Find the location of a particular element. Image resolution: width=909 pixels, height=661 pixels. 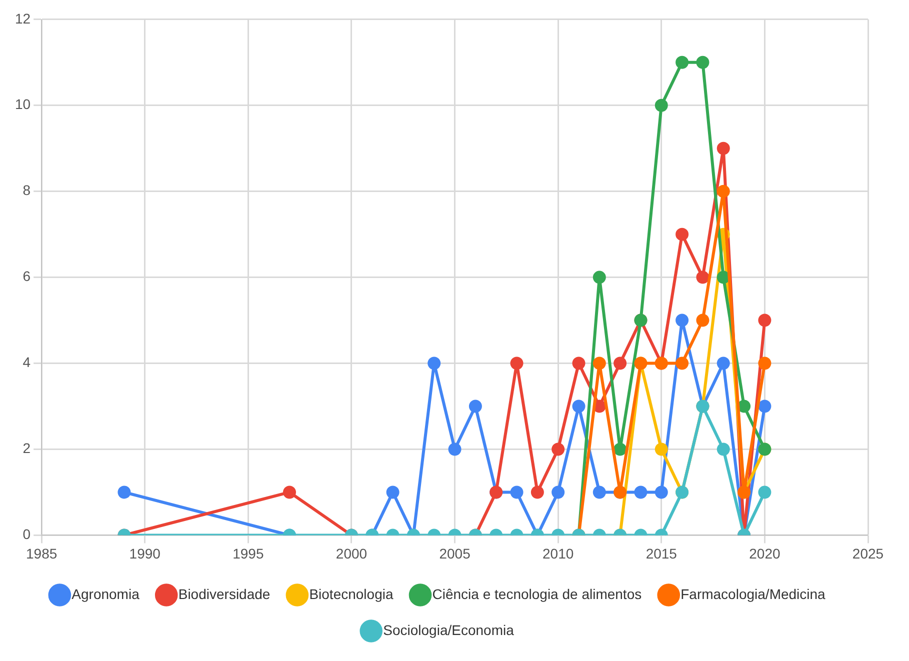

y-tick-label: 12 is located at coordinates (22, 18).